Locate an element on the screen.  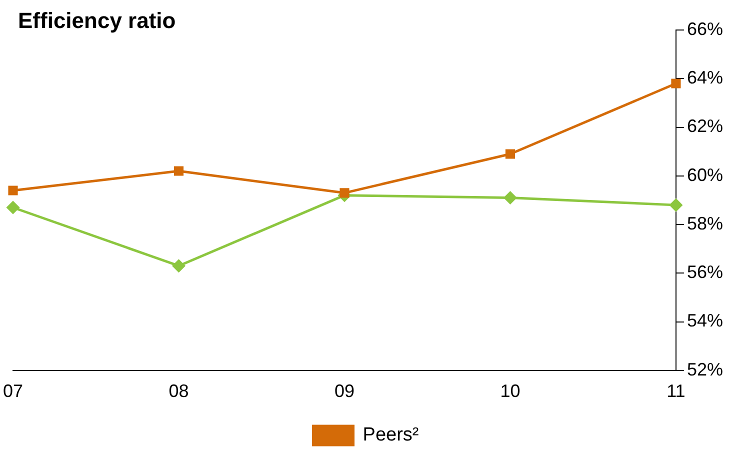
x-tick-label: 07 is located at coordinates (13, 391).